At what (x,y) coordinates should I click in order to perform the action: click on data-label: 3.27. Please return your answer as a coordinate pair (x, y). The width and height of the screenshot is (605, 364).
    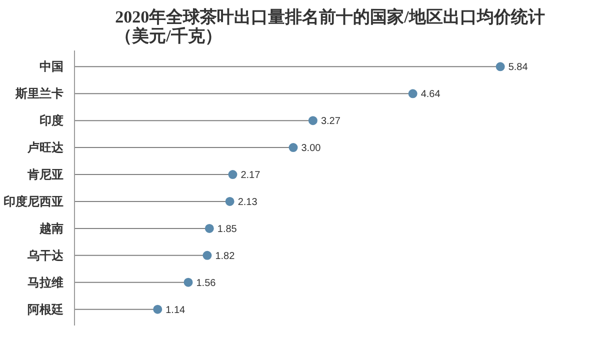
    Looking at the image, I should click on (330, 122).